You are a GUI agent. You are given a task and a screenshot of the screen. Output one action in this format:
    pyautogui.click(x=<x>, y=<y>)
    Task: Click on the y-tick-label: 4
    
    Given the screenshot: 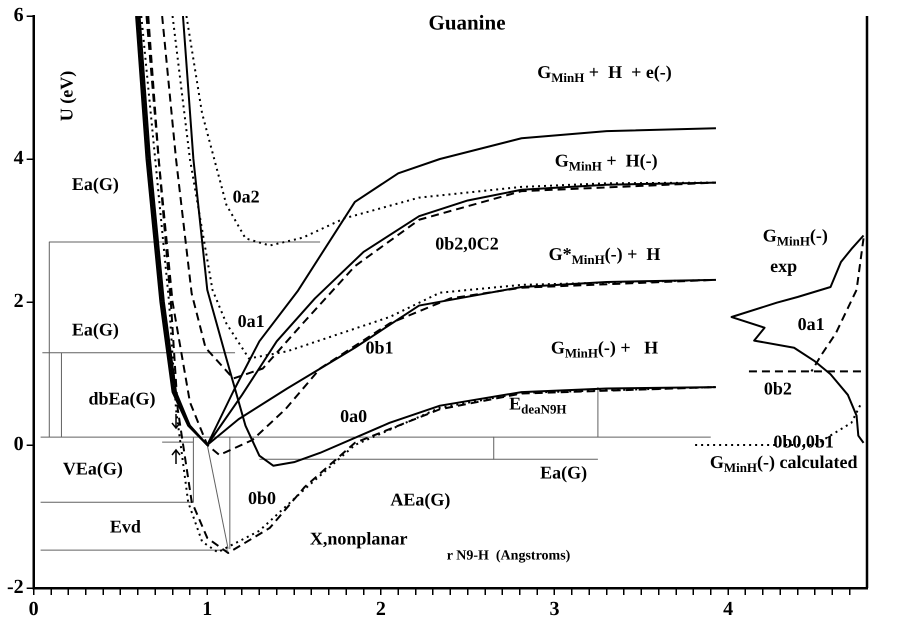 What is the action you would take?
    pyautogui.click(x=19, y=158)
    